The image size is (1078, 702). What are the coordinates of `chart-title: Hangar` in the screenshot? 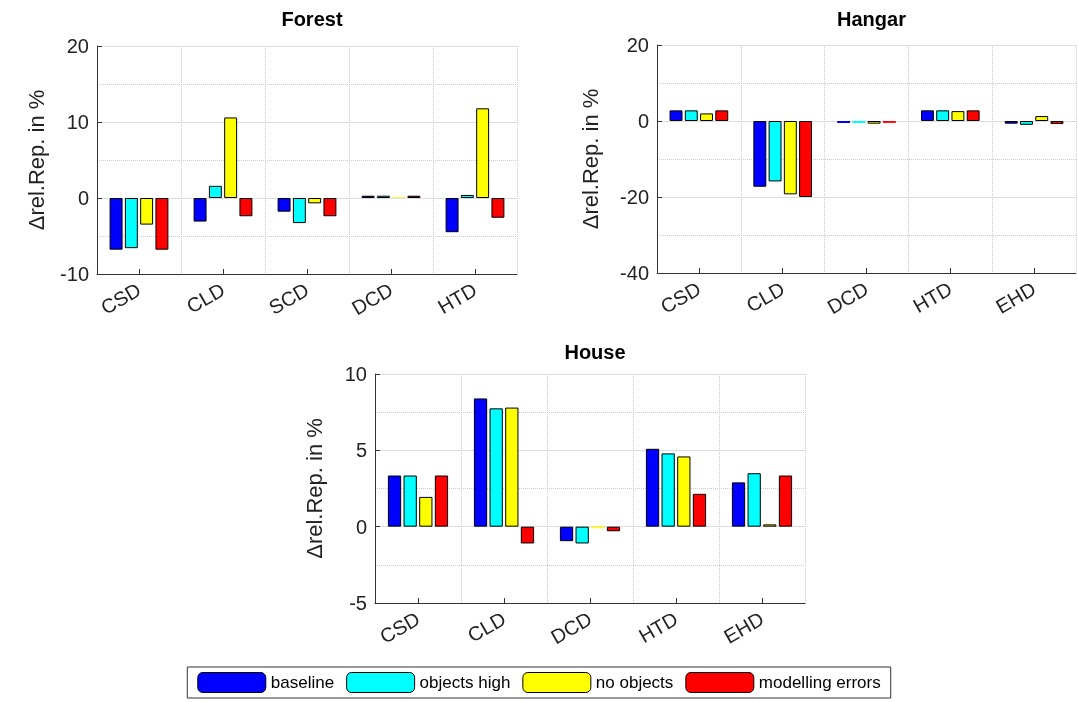 It's located at (872, 19).